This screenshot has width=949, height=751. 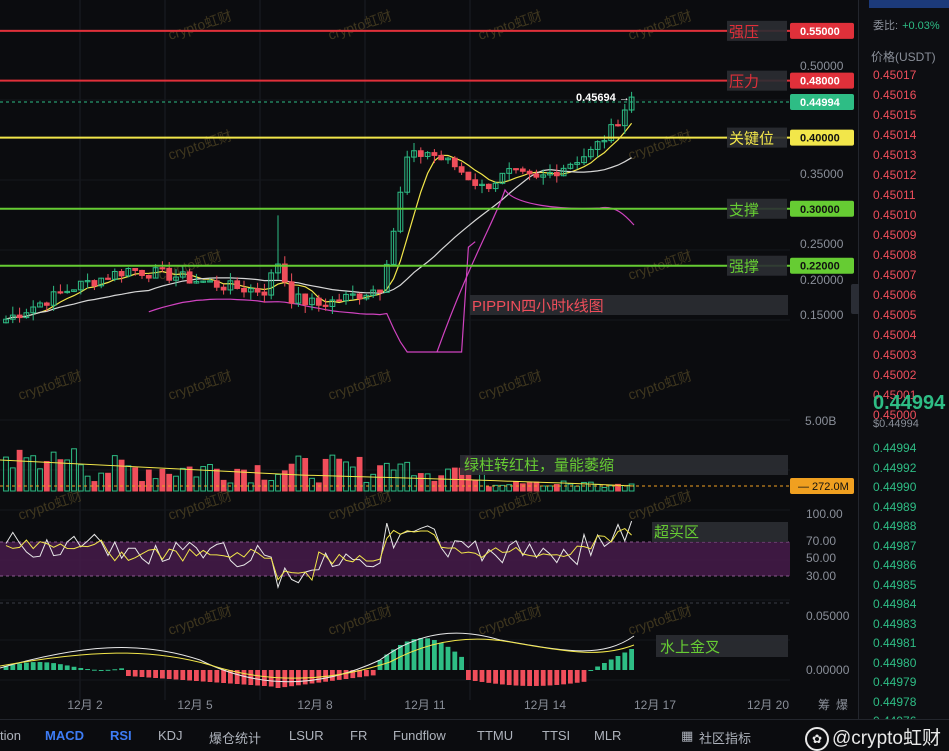 I want to click on bid-price-row: 0.44989, so click(x=895, y=506).